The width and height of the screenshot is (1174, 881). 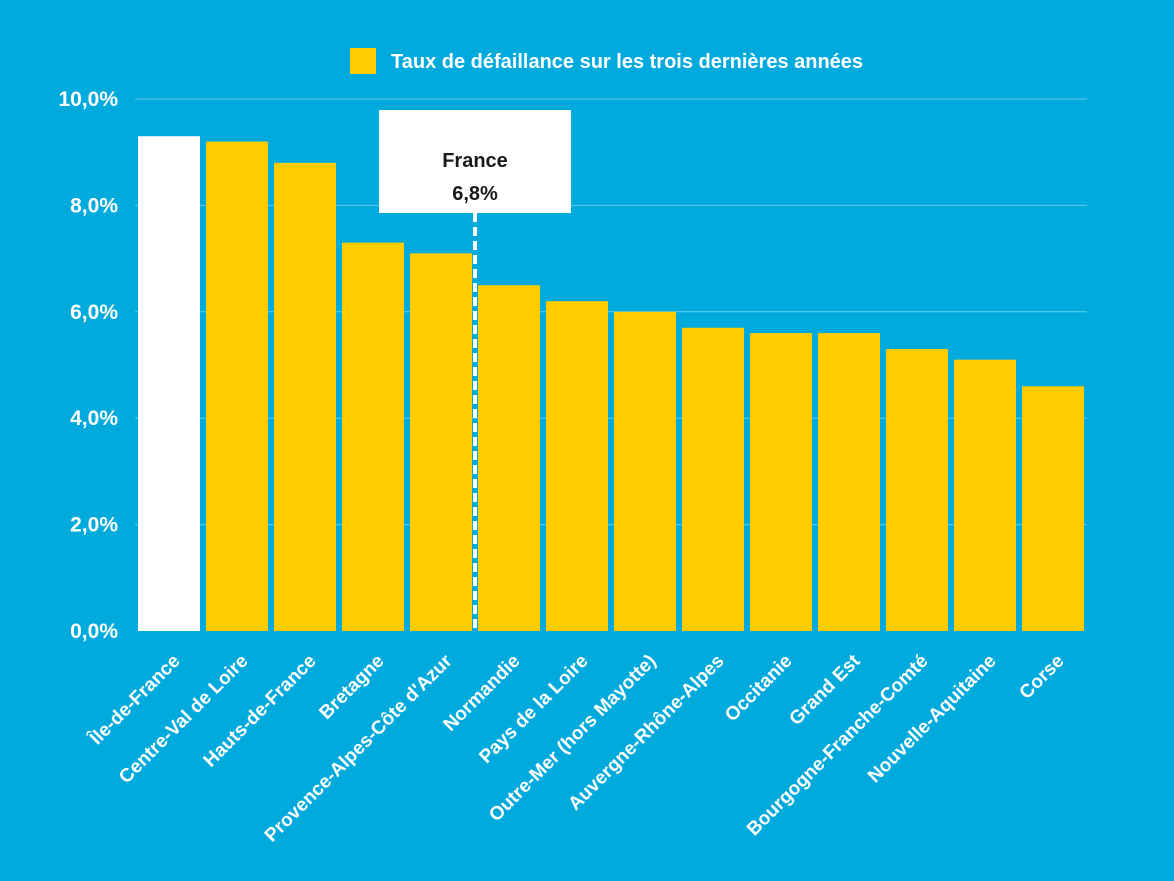 I want to click on y-axis-tick-labels: 0,0% 2,0% 4,0% 6,0% 8,0% 10,0%, so click(x=88, y=365).